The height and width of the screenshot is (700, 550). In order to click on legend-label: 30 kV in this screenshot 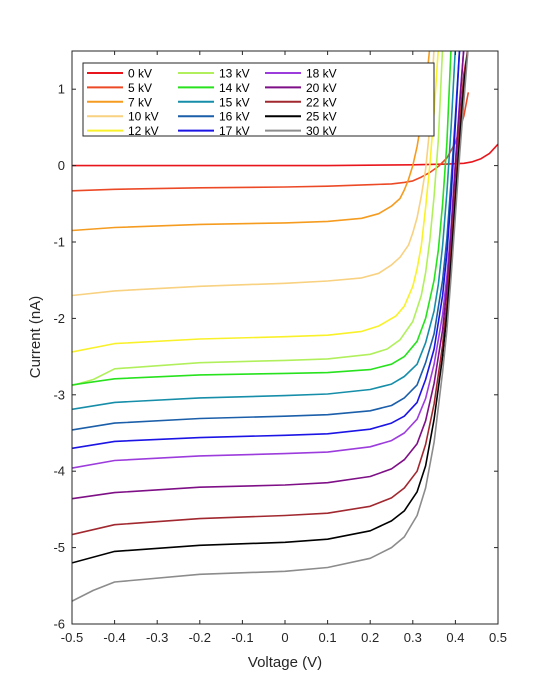, I will do `click(321, 131)`.